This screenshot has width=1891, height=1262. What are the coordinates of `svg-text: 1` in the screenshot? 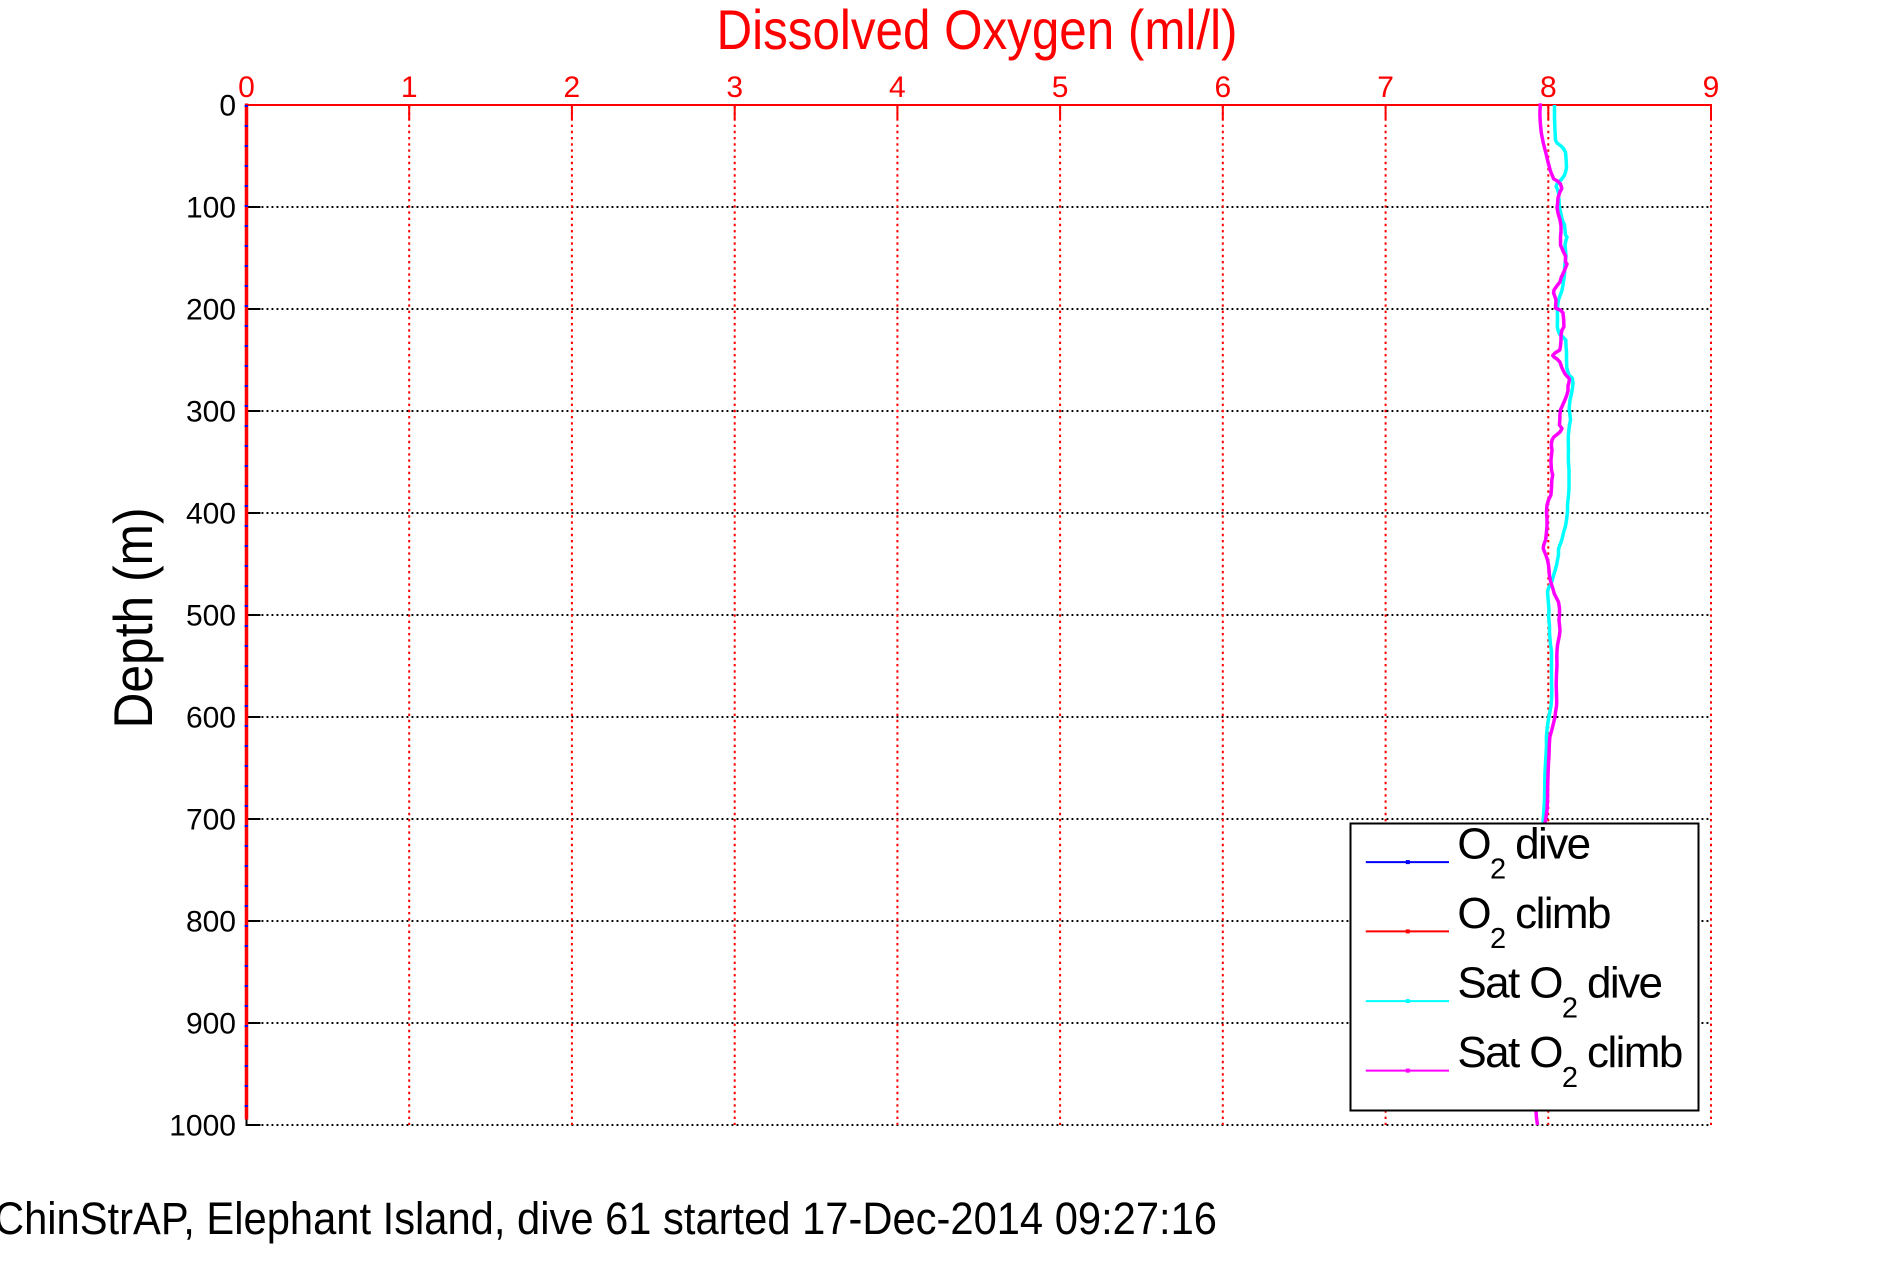 It's located at (409, 87).